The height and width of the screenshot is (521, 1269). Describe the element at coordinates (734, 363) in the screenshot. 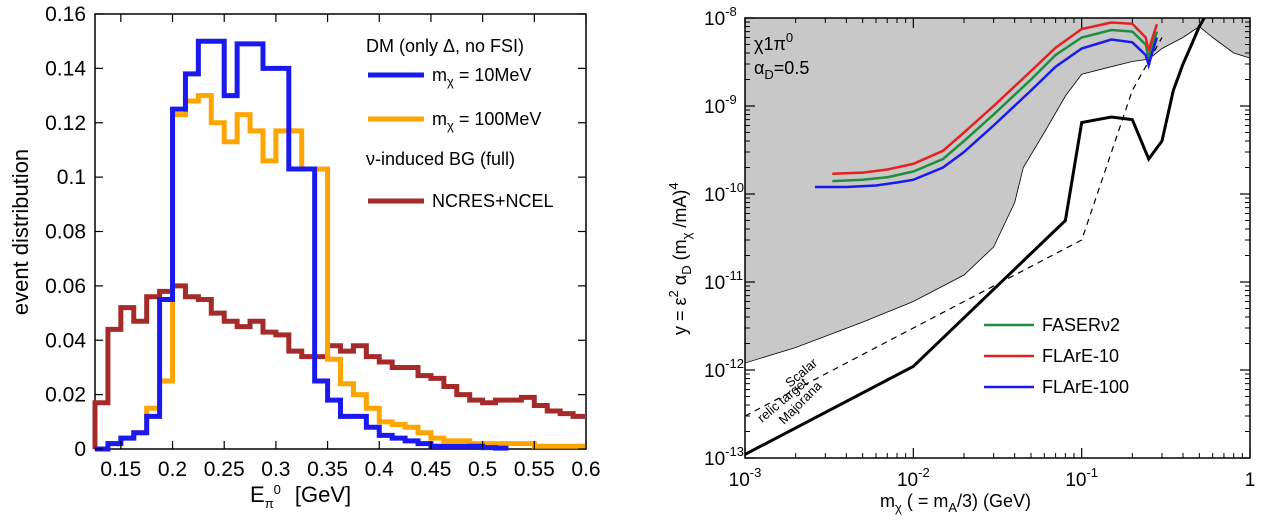

I see `tick-exp: -12` at that location.